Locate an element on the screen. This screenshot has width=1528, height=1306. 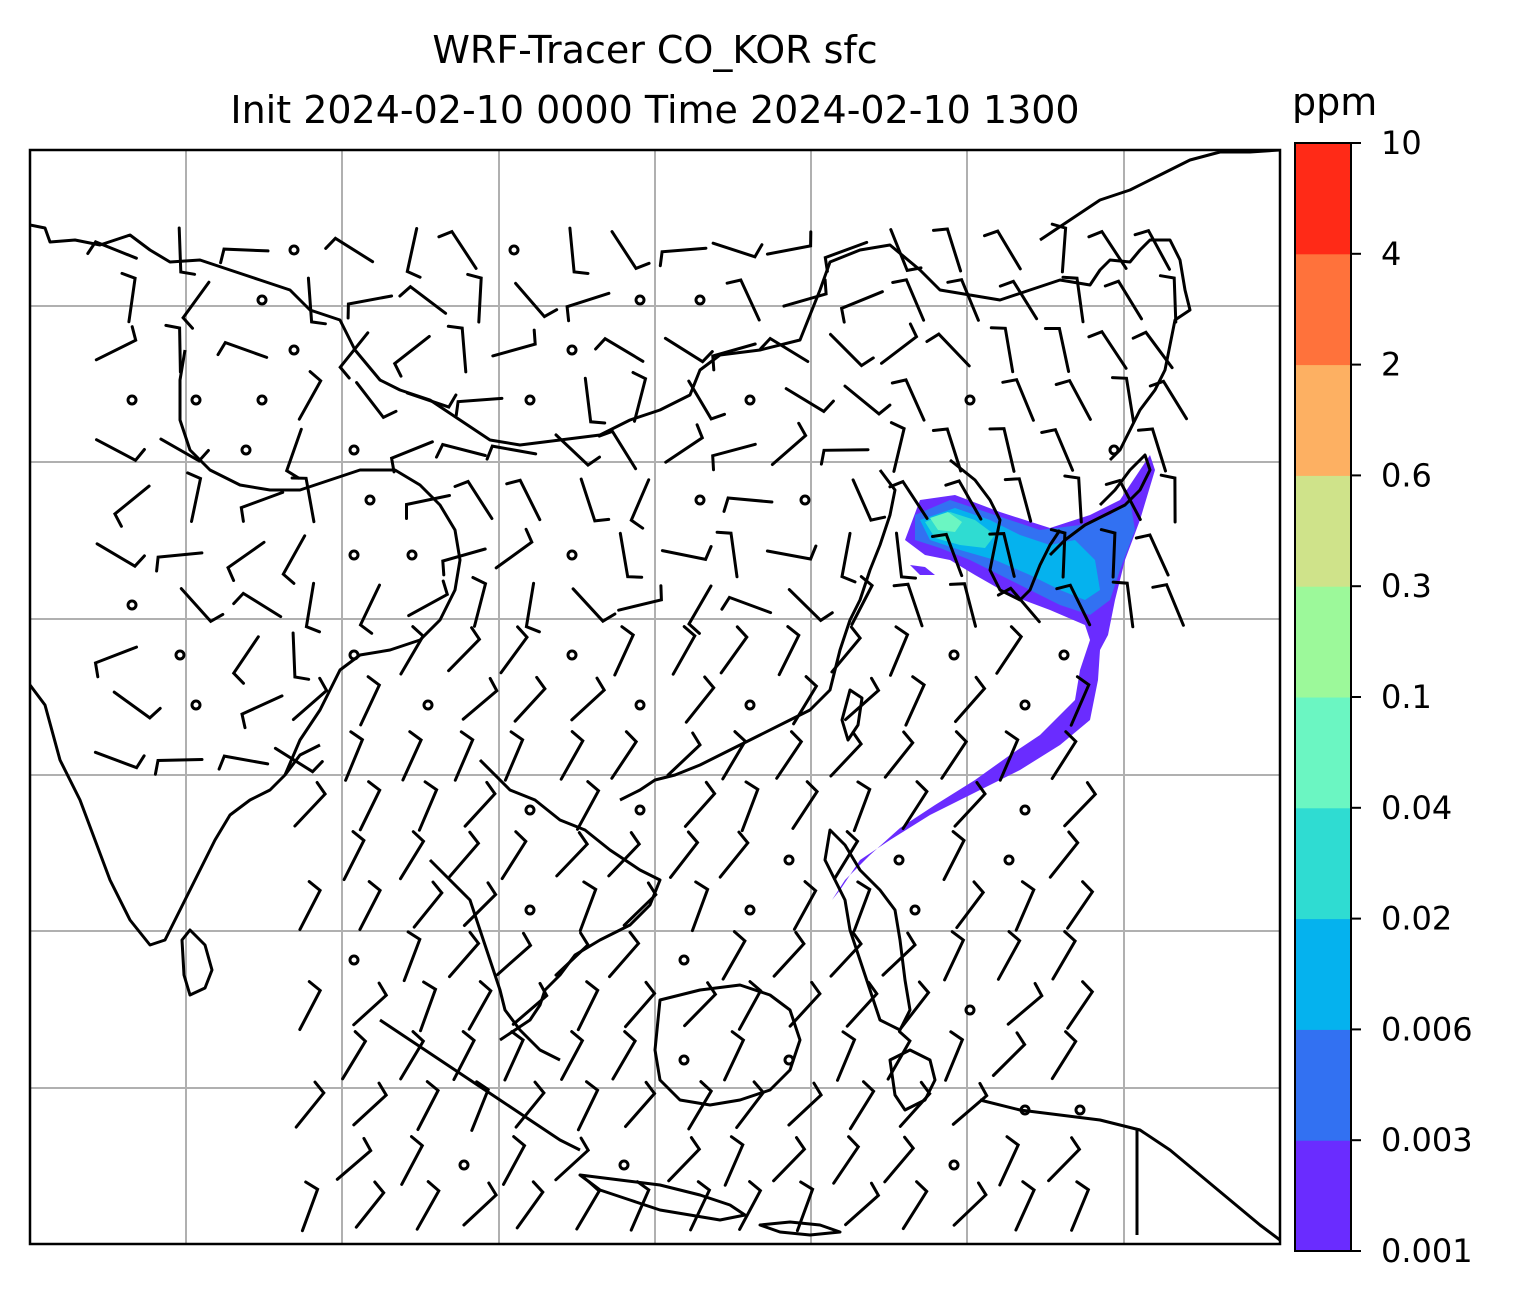
colorbar-ticks: 0.001 0.003 0.006 0.02 0.04 0.1 0.3 0.6 2 4 10 is located at coordinates (1412, 697).